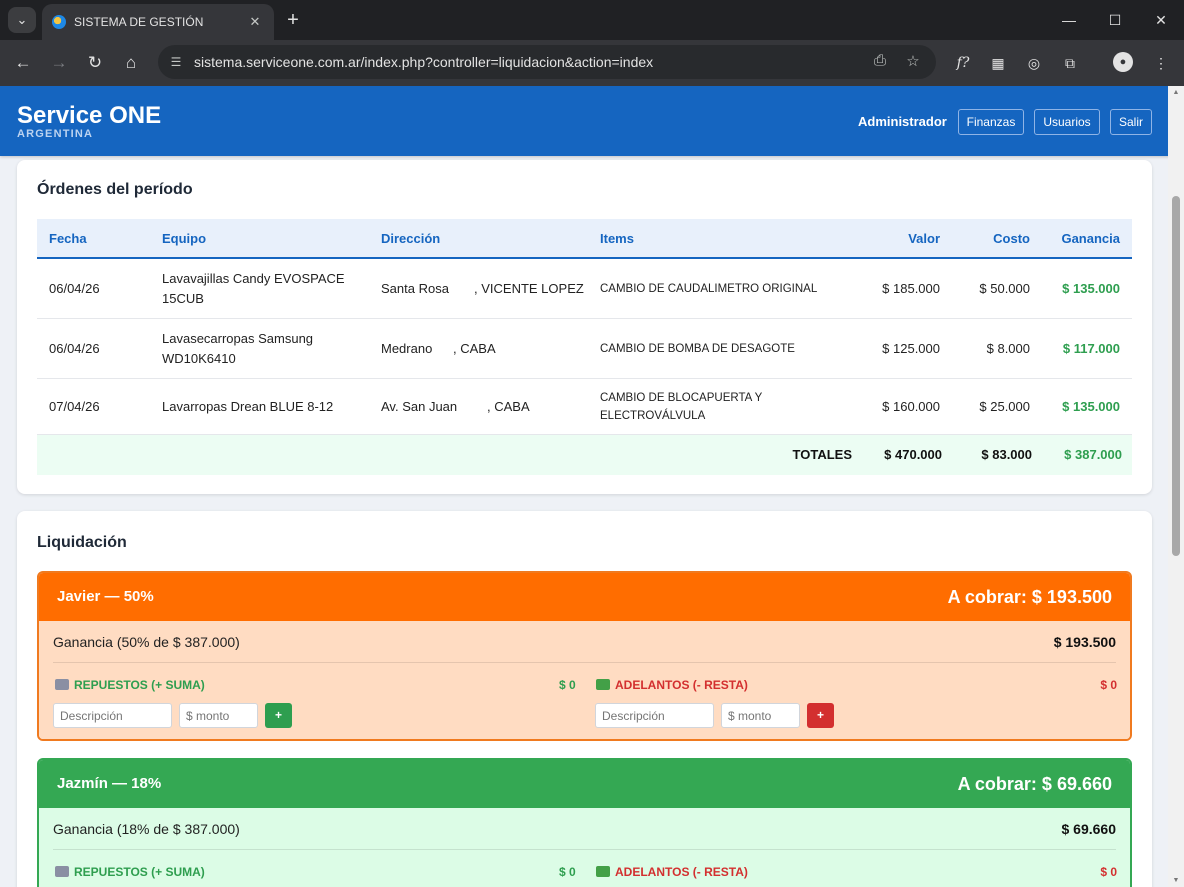  Describe the element at coordinates (820, 715) in the screenshot. I see `add-adelanto-button: +` at that location.